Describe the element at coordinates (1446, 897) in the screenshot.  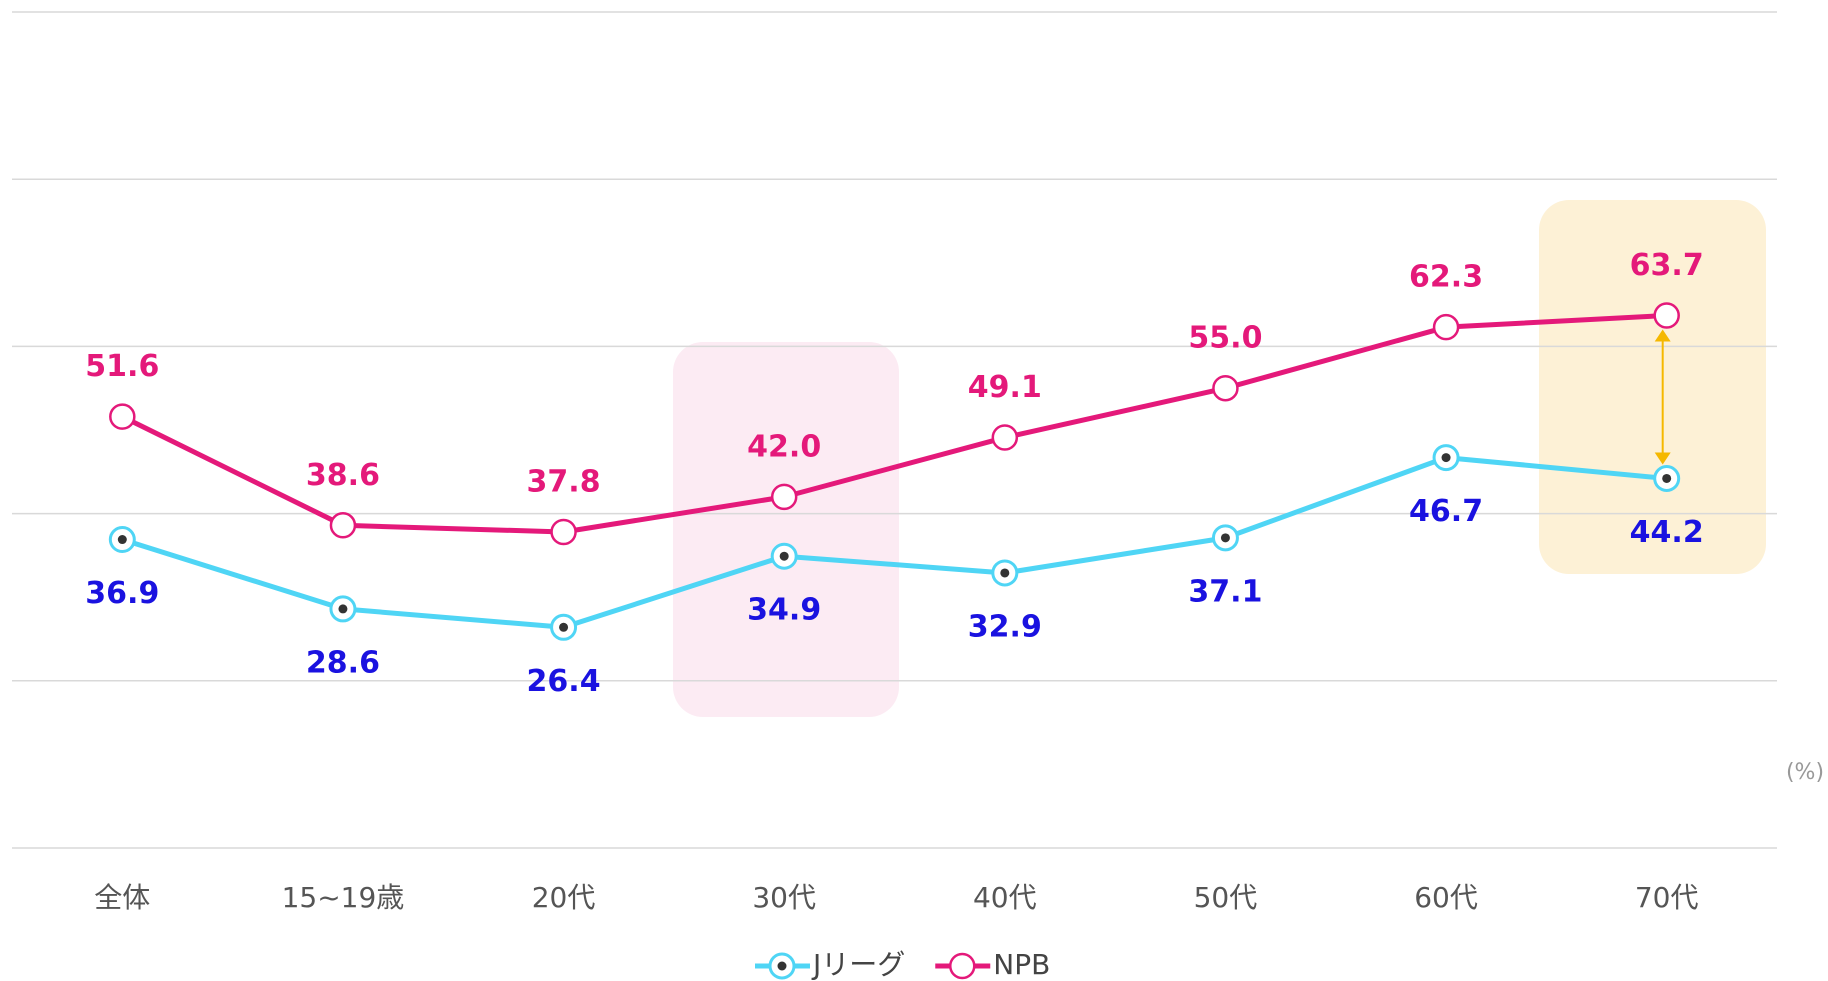
I see `x-tick-label: 60代` at that location.